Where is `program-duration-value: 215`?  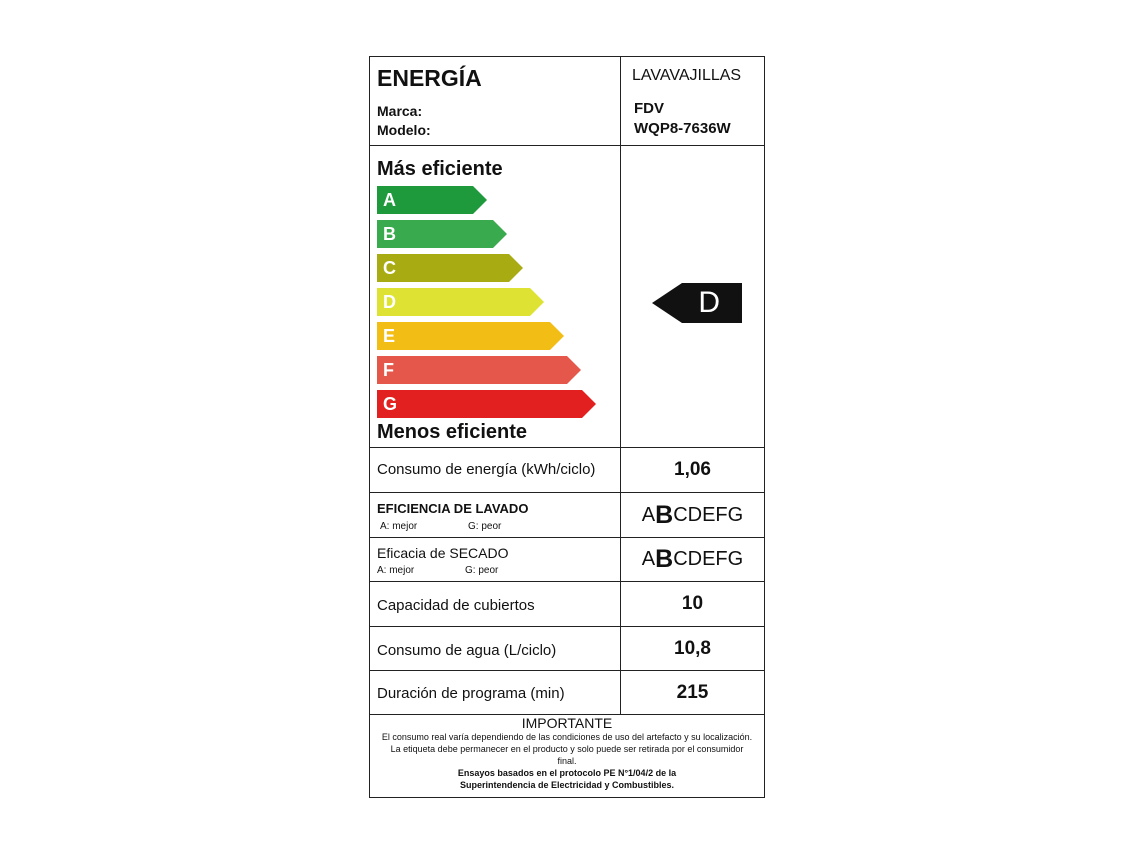
program-duration-value: 215 is located at coordinates (692, 692).